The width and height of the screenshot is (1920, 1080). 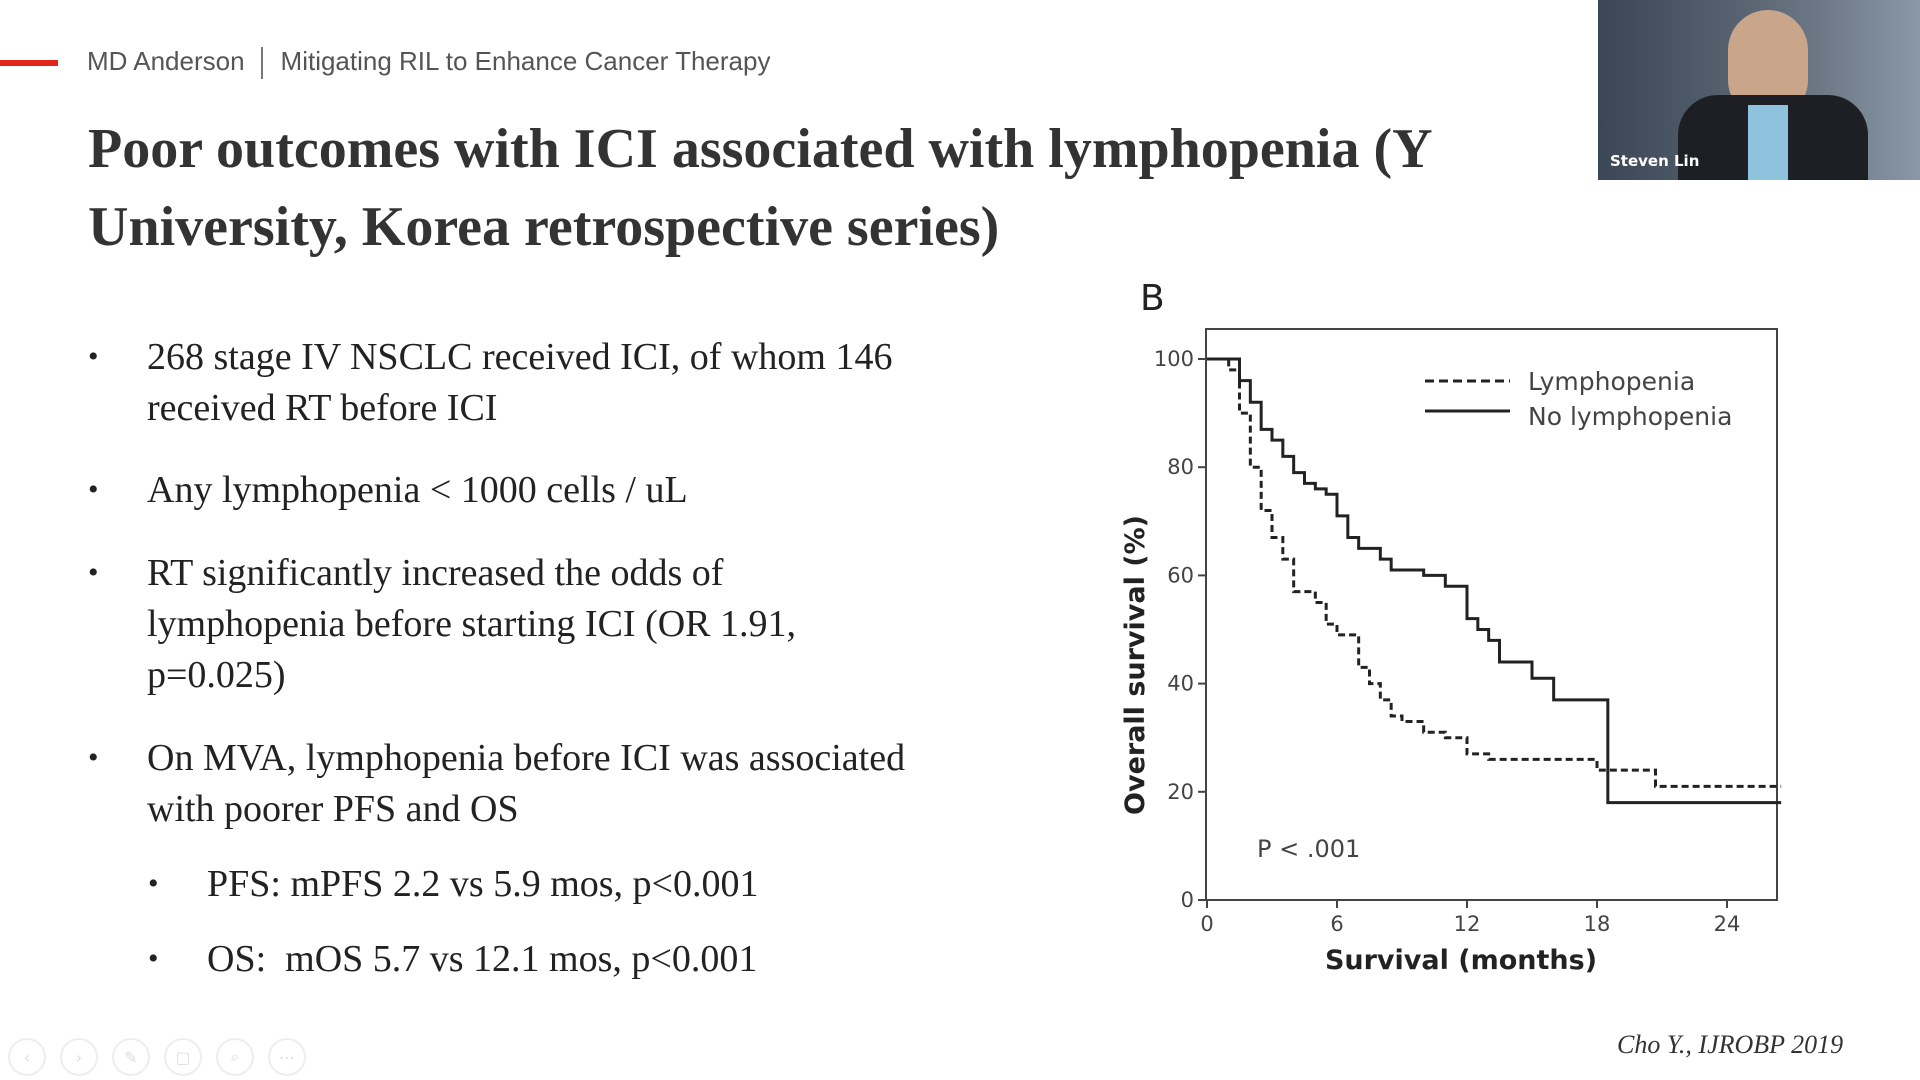 I want to click on citation: Cho Y., IJROBP 2019, so click(x=1730, y=1044).